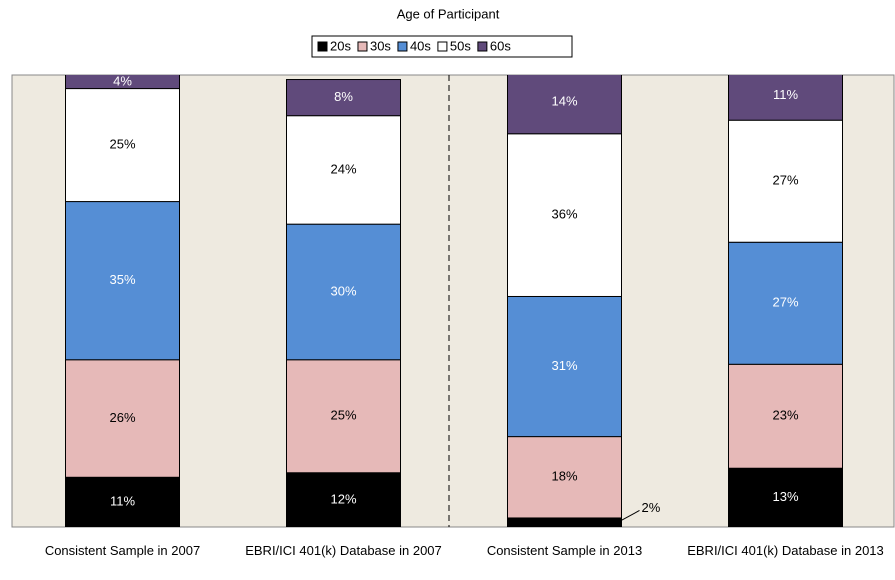  I want to click on data-label: 23%, so click(785, 415).